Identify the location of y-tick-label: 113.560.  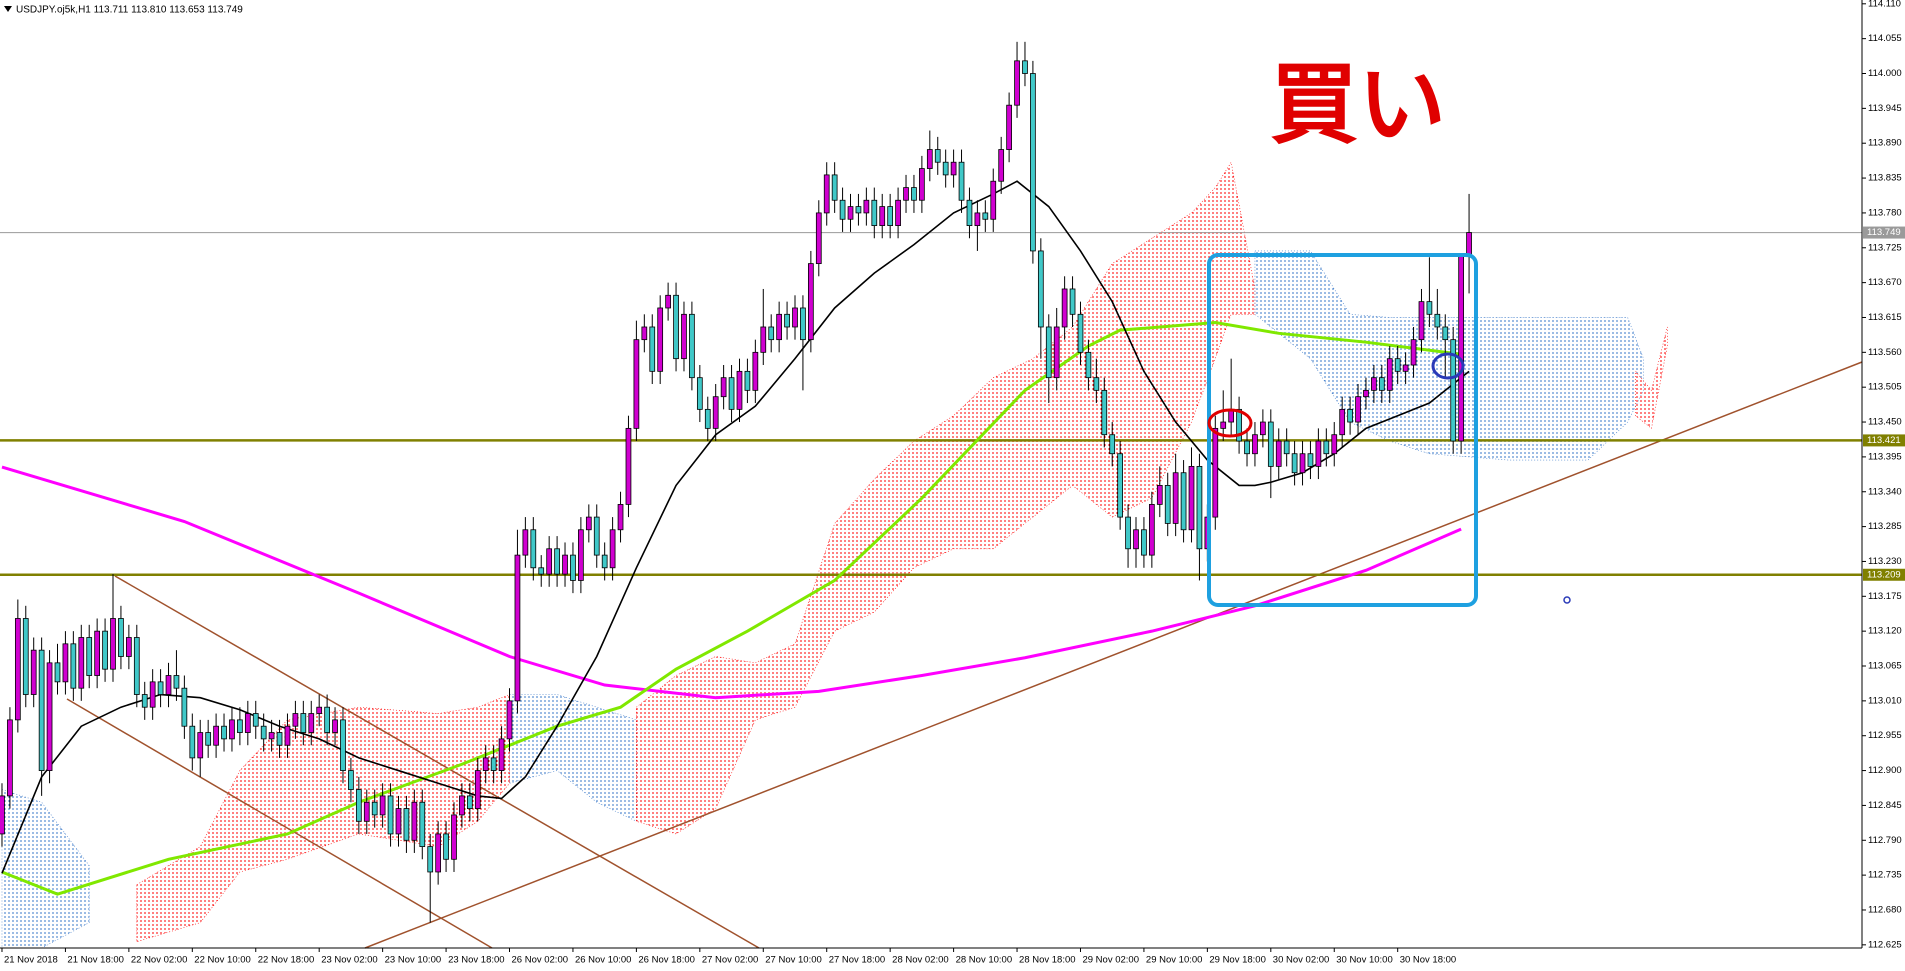
(1885, 352).